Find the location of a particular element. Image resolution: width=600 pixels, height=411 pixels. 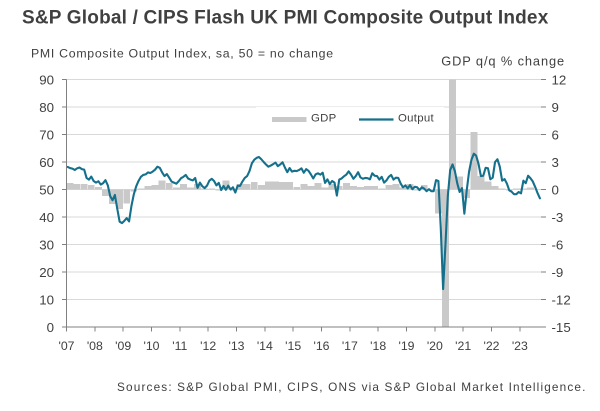

svg-text: '11 is located at coordinates (179, 346).